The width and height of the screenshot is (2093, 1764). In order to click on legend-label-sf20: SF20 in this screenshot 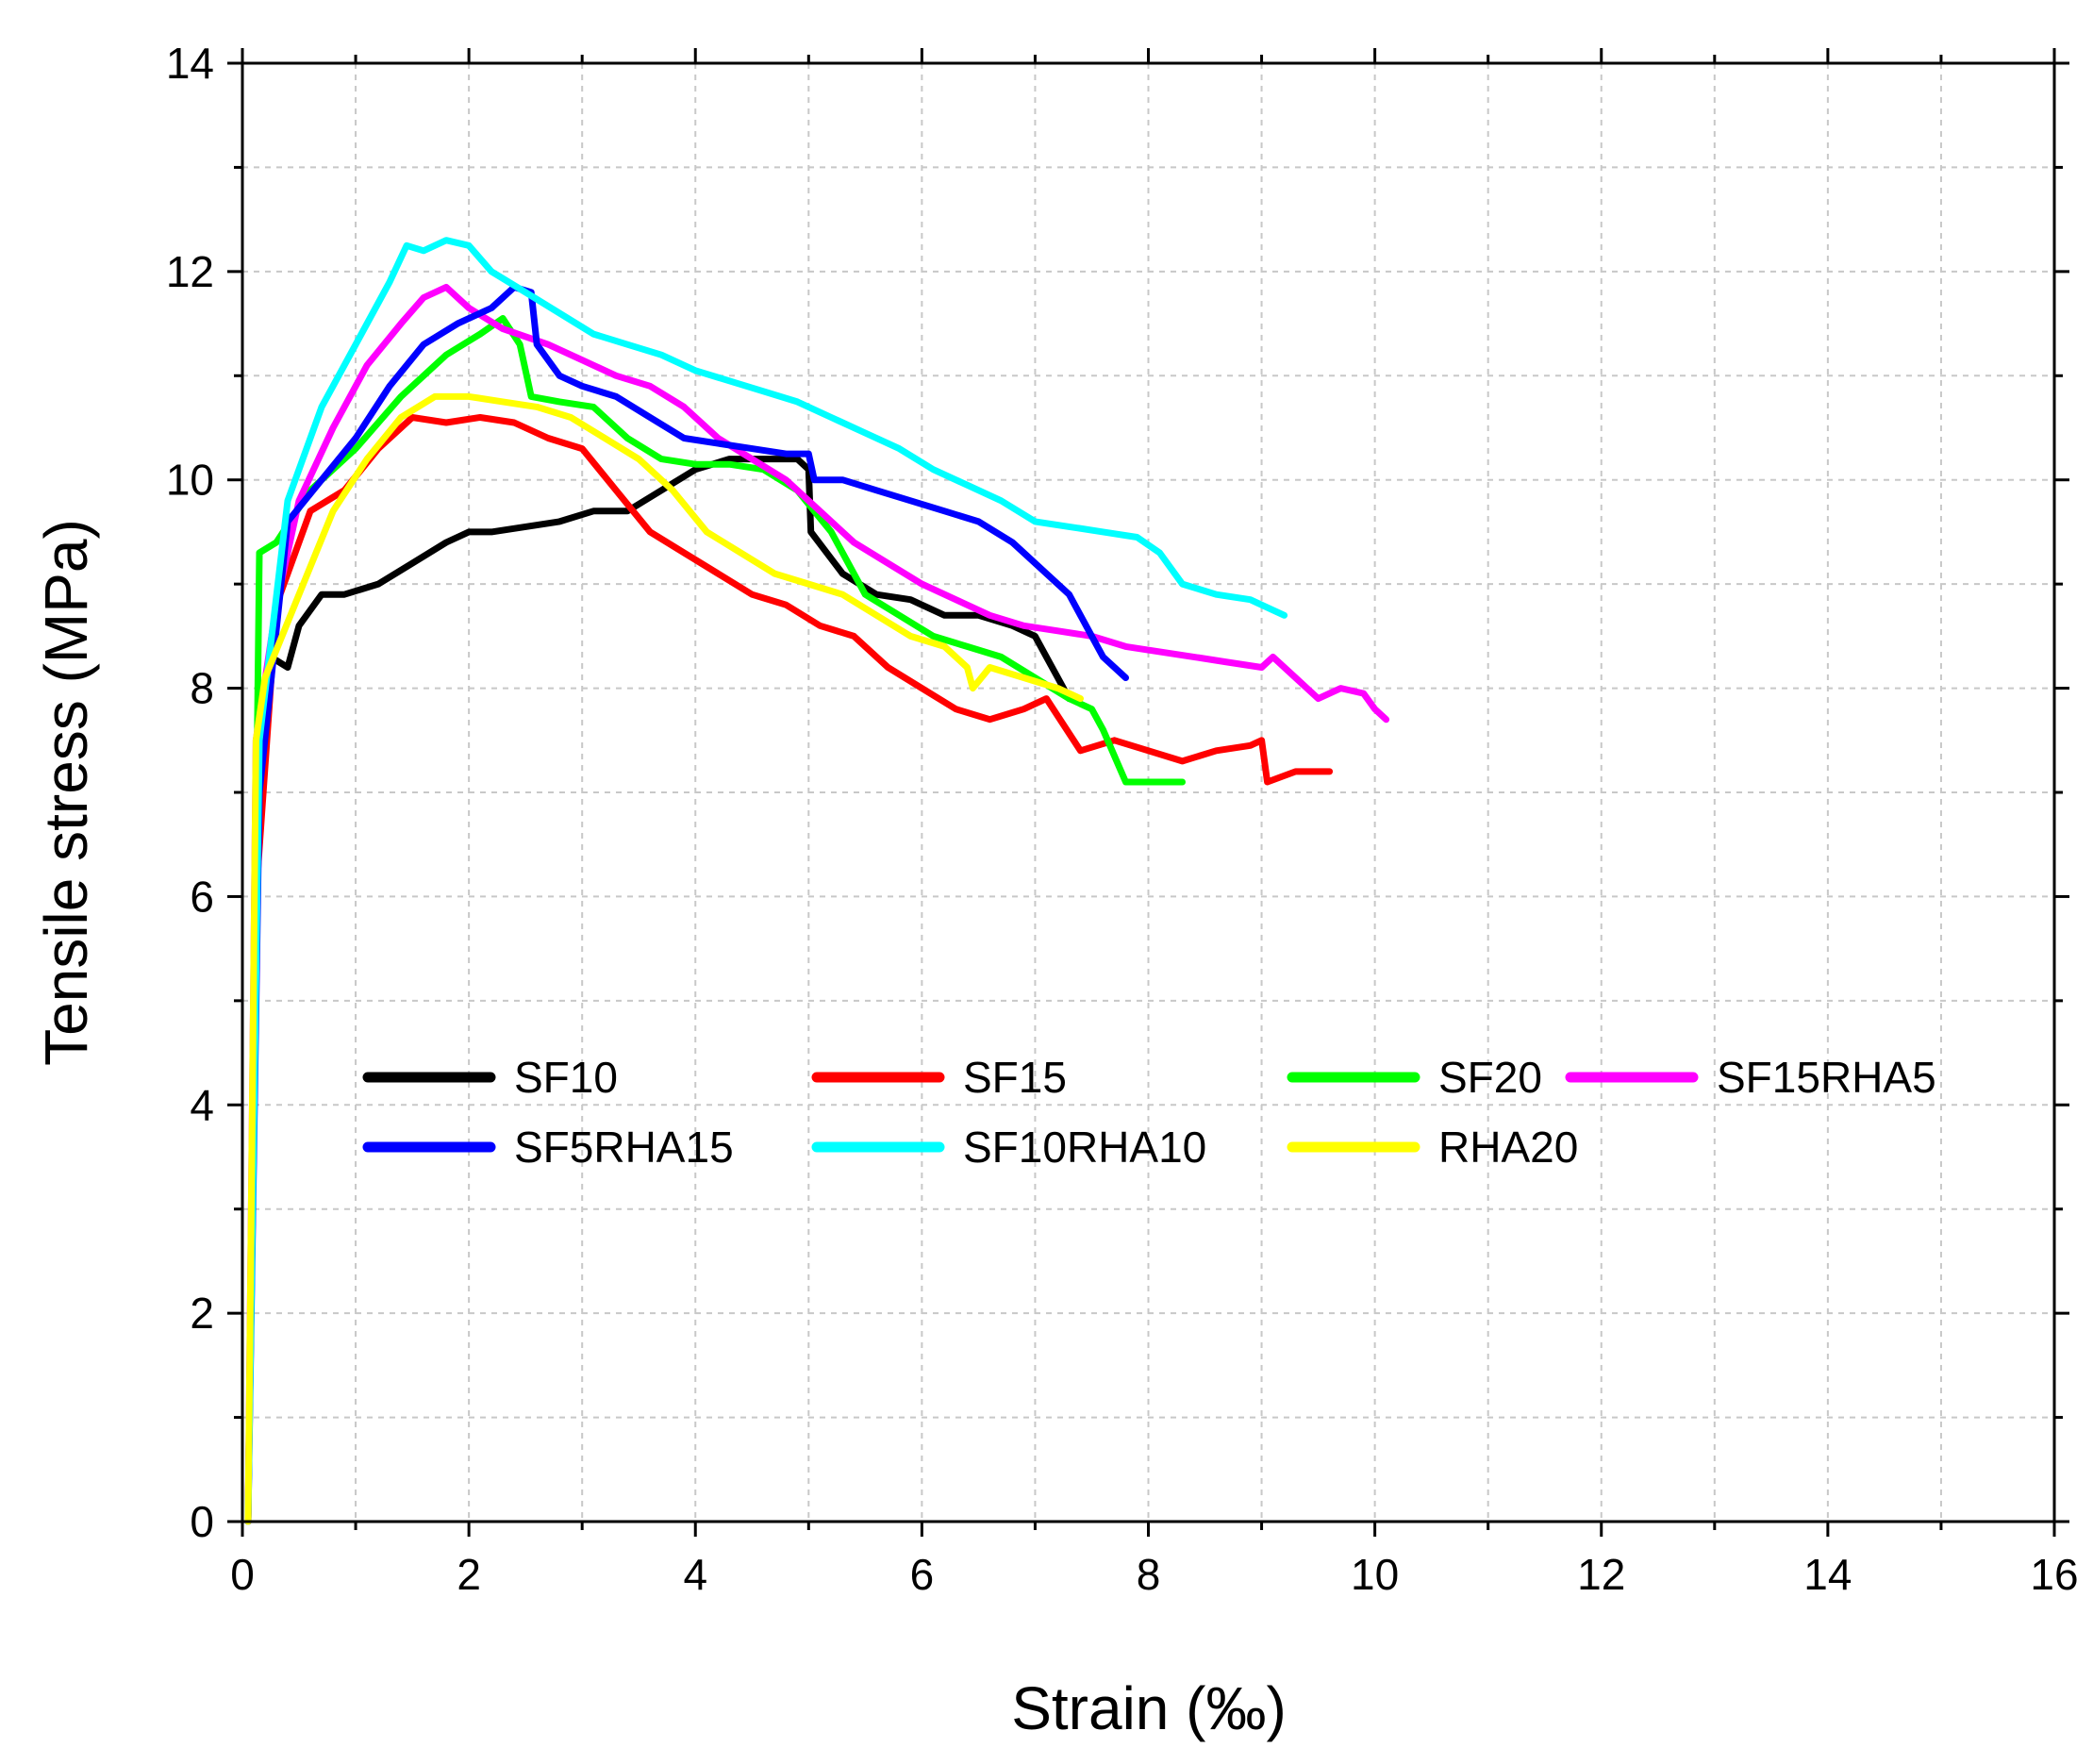, I will do `click(1490, 1077)`.